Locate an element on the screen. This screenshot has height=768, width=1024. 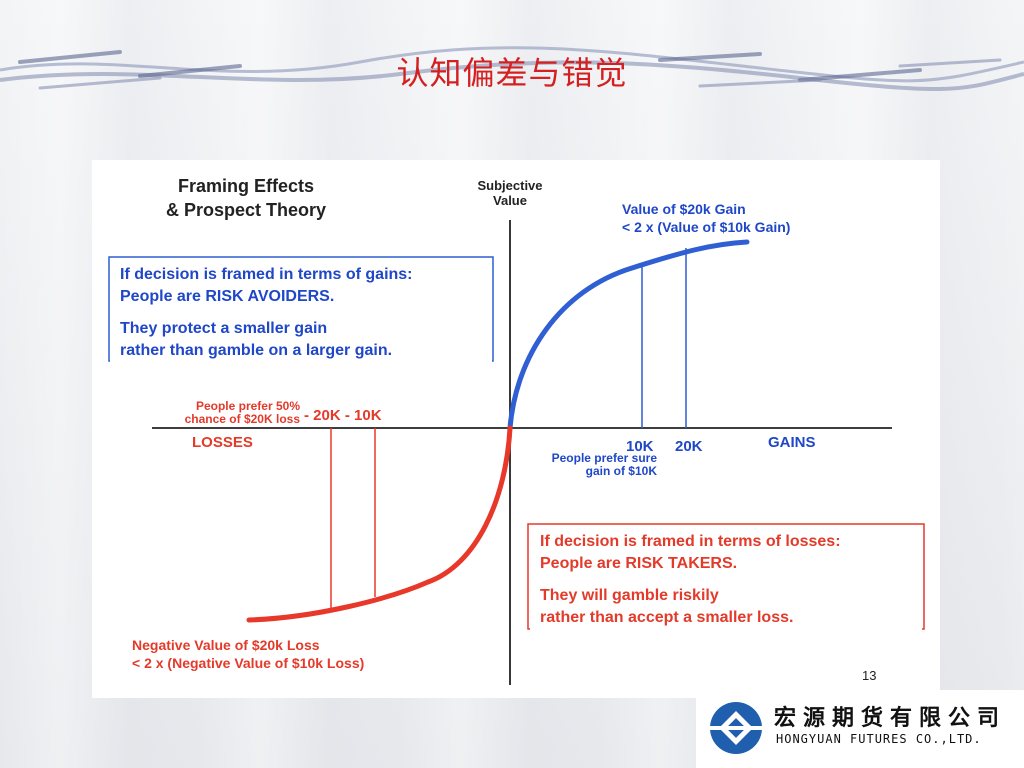
company-name-cn: 宏源期货有限公司 is located at coordinates (890, 718).